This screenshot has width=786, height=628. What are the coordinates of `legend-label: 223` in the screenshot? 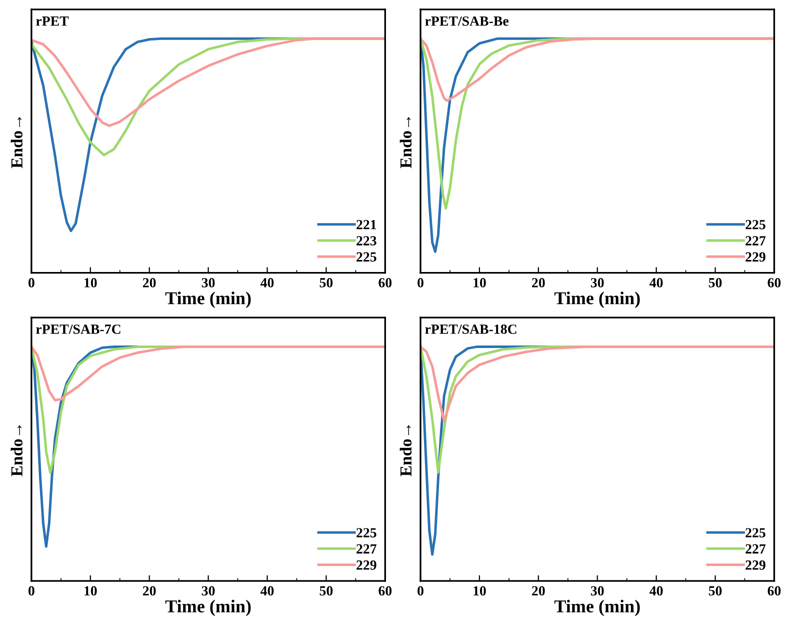 It's located at (366, 241).